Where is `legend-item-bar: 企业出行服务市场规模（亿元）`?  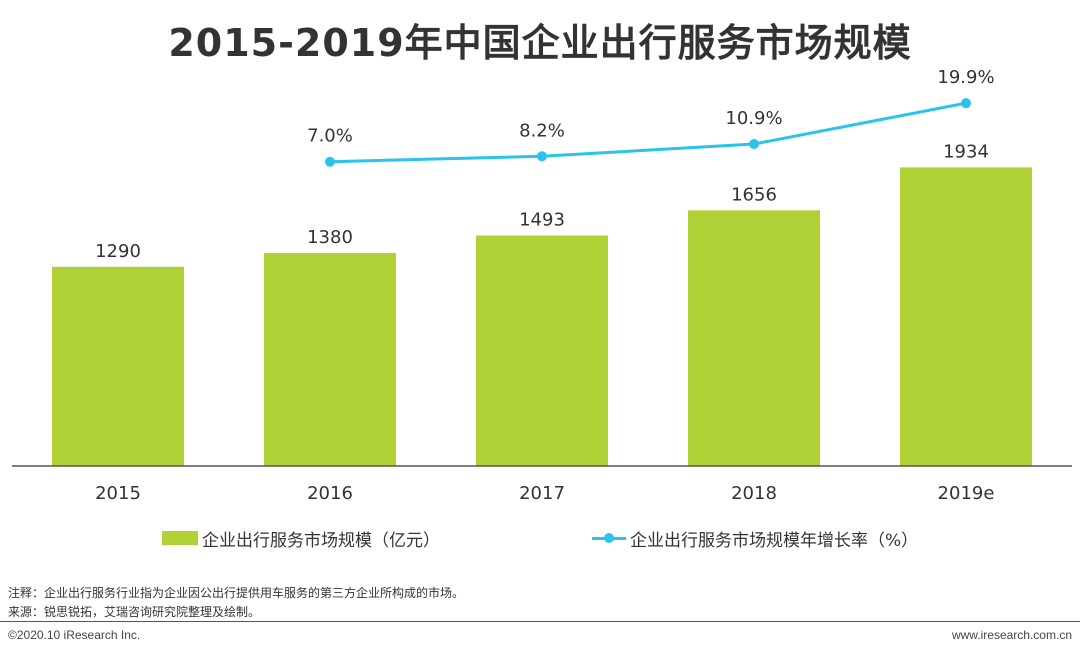 legend-item-bar: 企业出行服务市场规模（亿元） is located at coordinates (301, 538).